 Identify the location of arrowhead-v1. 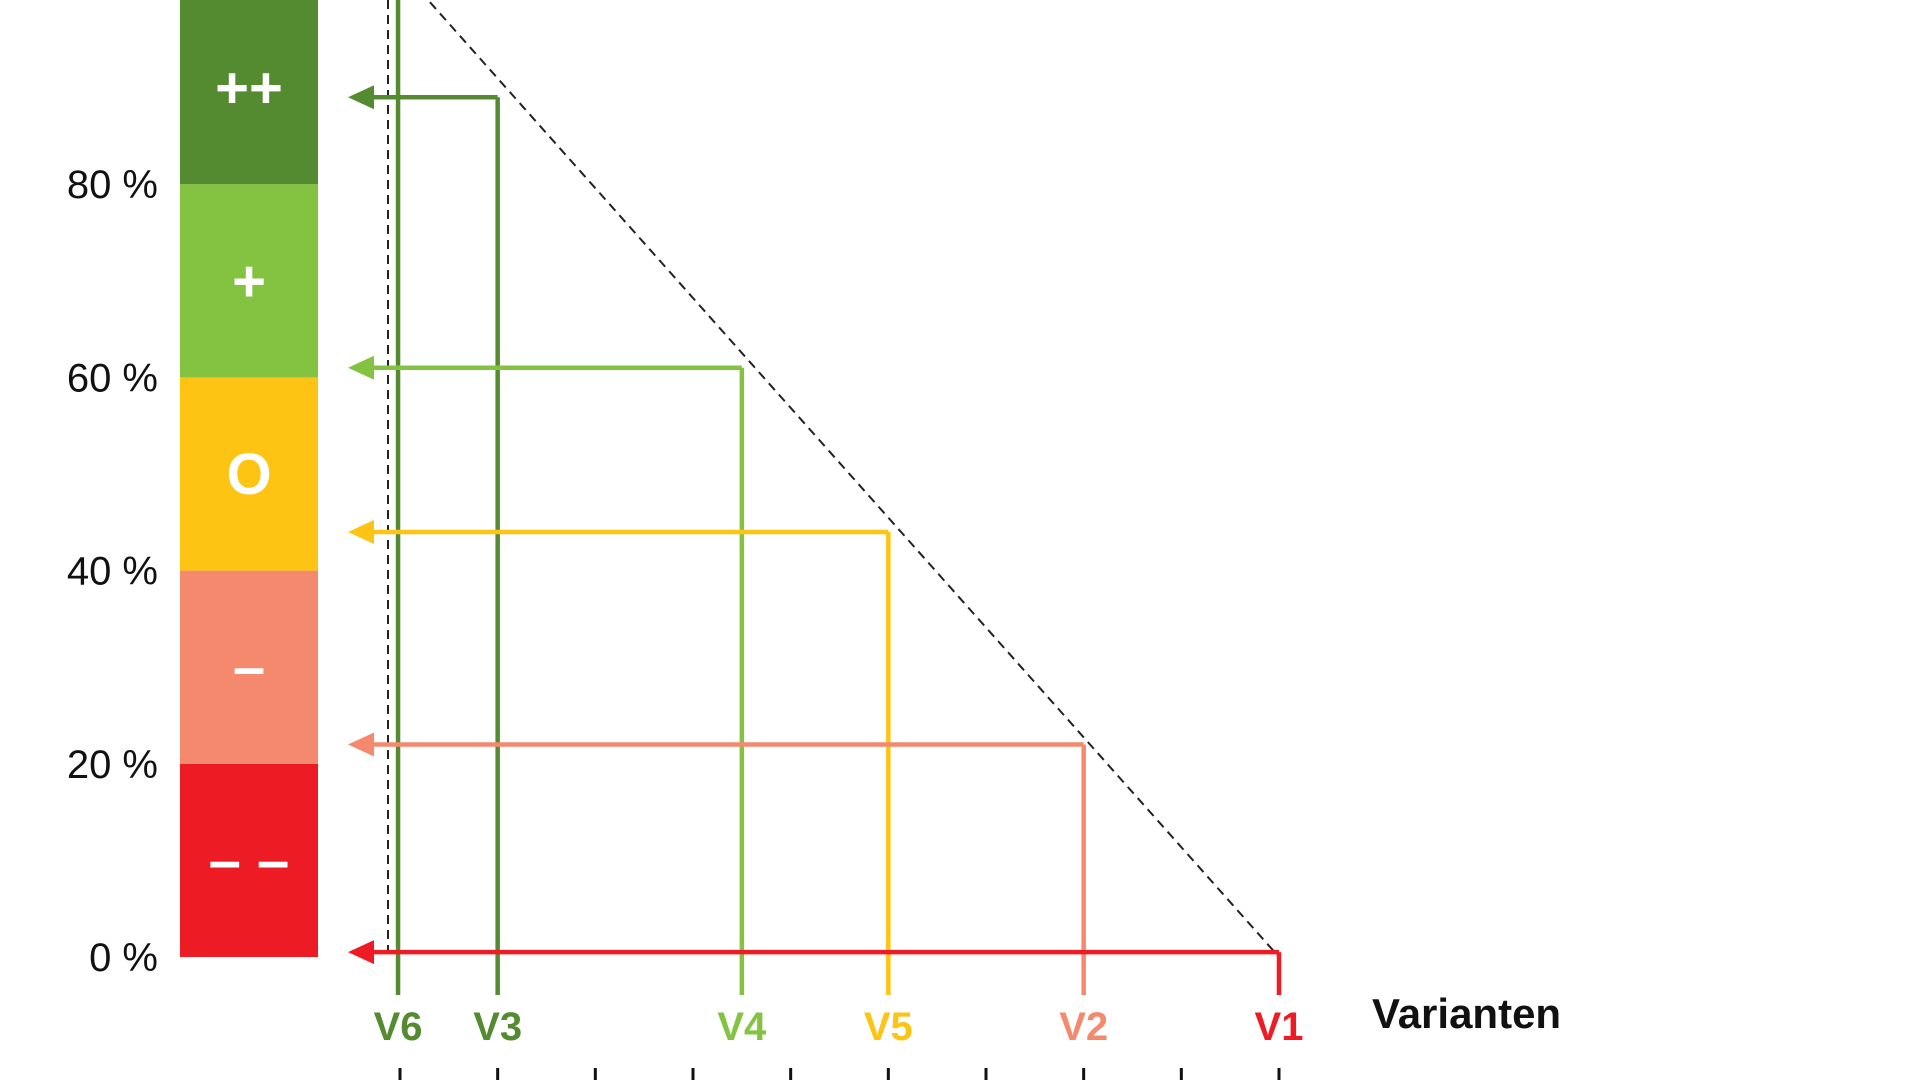
(361, 952).